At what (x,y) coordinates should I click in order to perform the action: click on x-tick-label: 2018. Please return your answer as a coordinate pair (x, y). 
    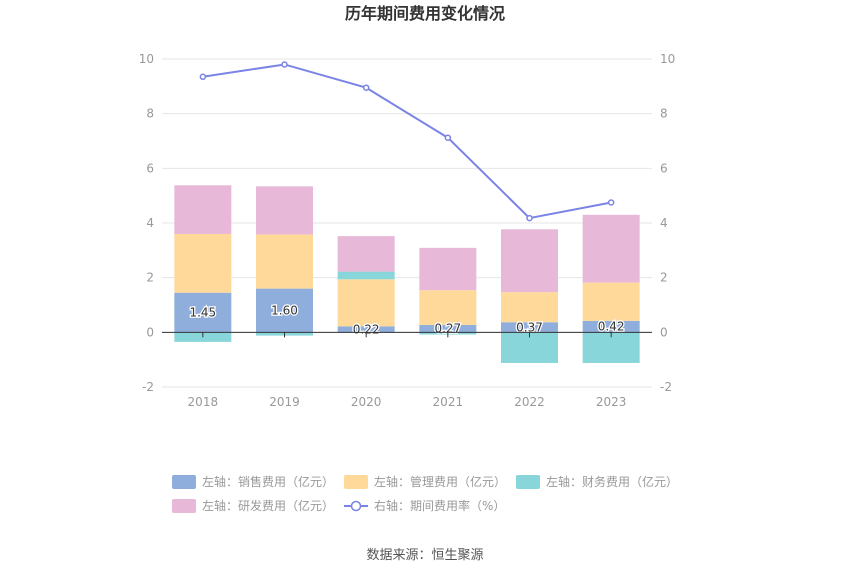
    Looking at the image, I should click on (203, 402).